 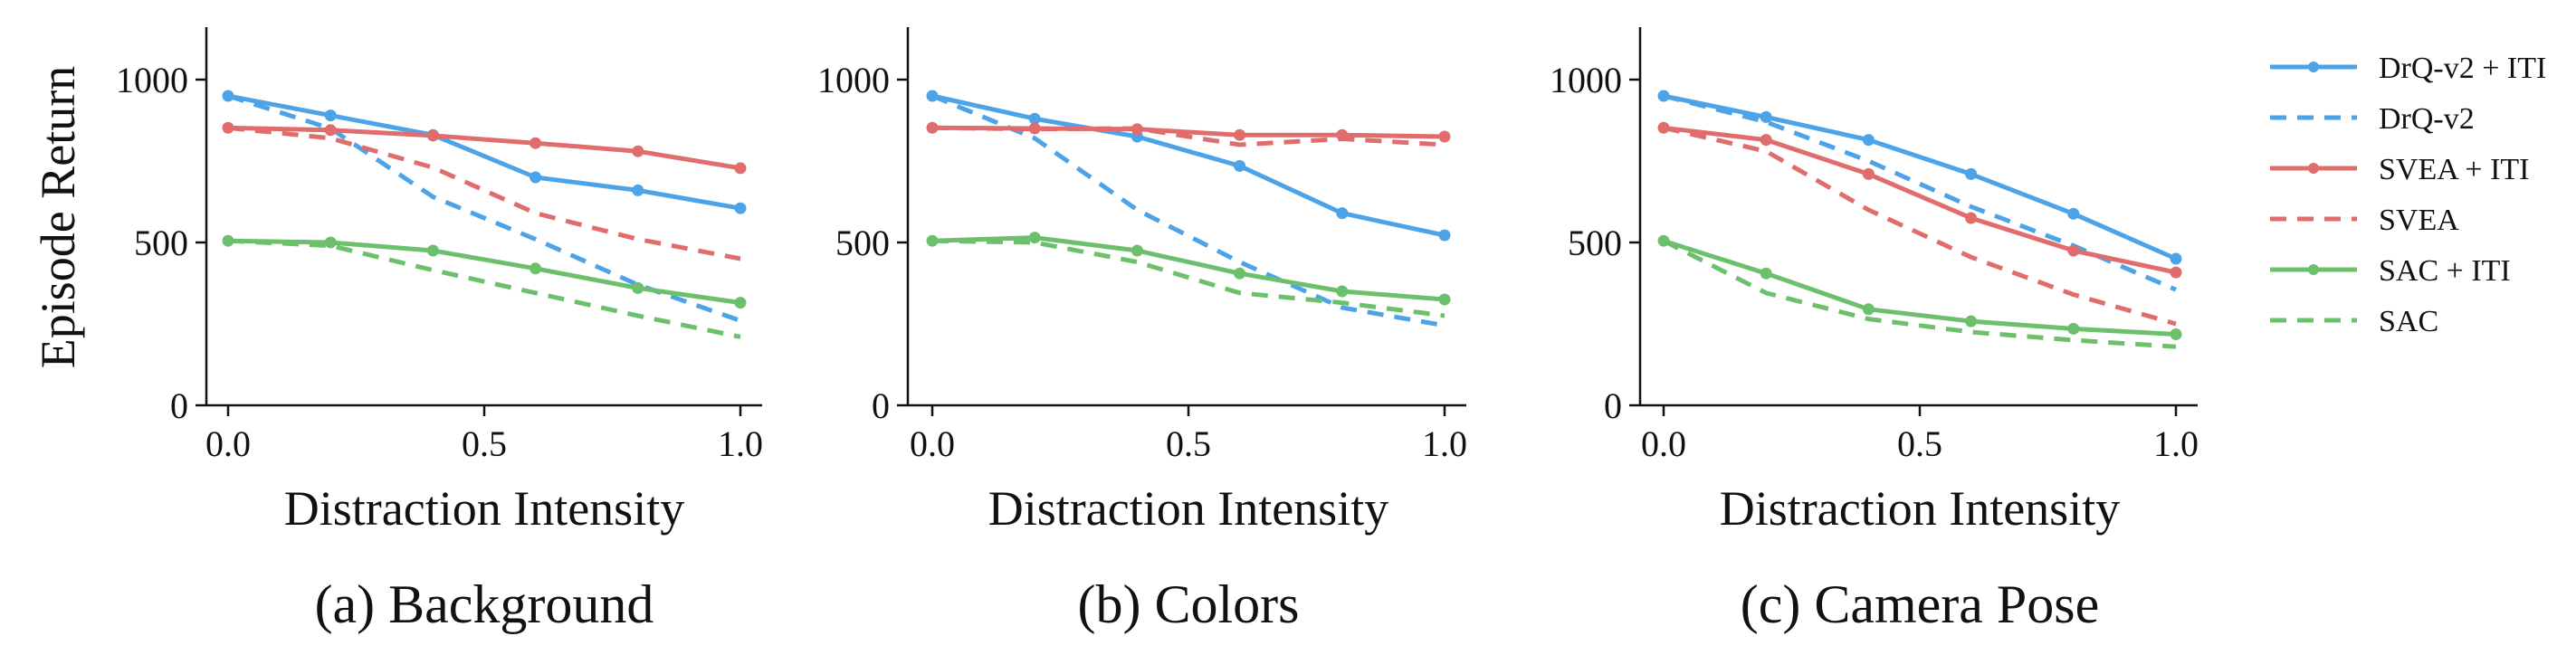 What do you see at coordinates (2372, 119) in the screenshot?
I see `legend-entry: DrQ-v2` at bounding box center [2372, 119].